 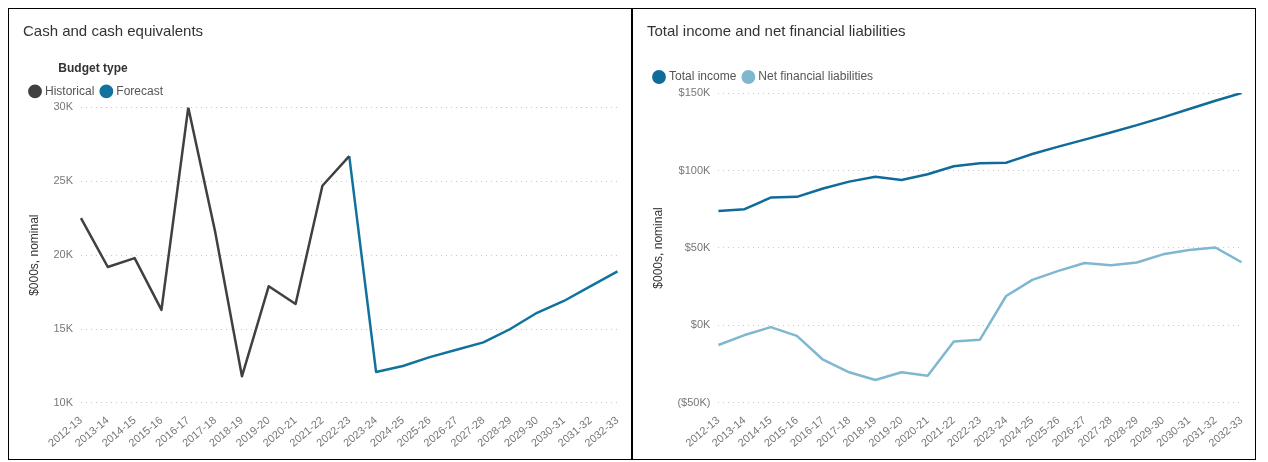 What do you see at coordinates (703, 76) in the screenshot?
I see `legend-label: Total income` at bounding box center [703, 76].